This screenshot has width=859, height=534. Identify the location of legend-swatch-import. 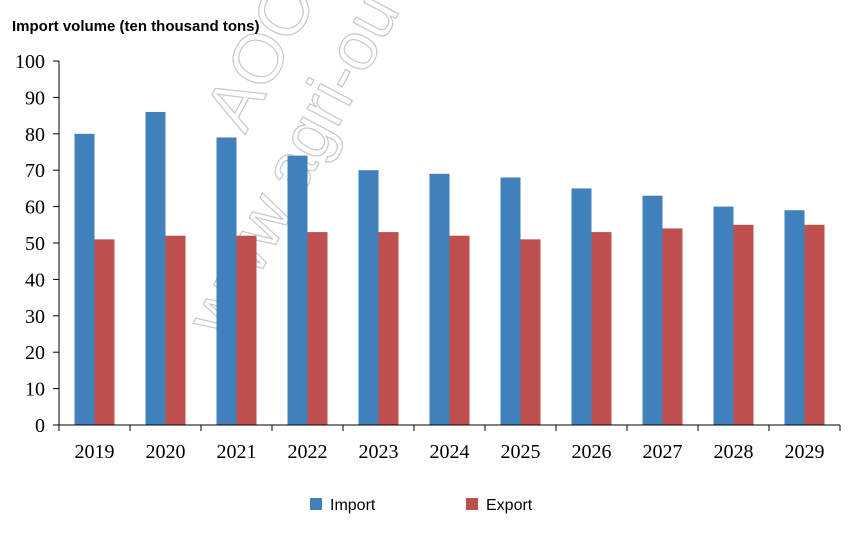
(316, 504).